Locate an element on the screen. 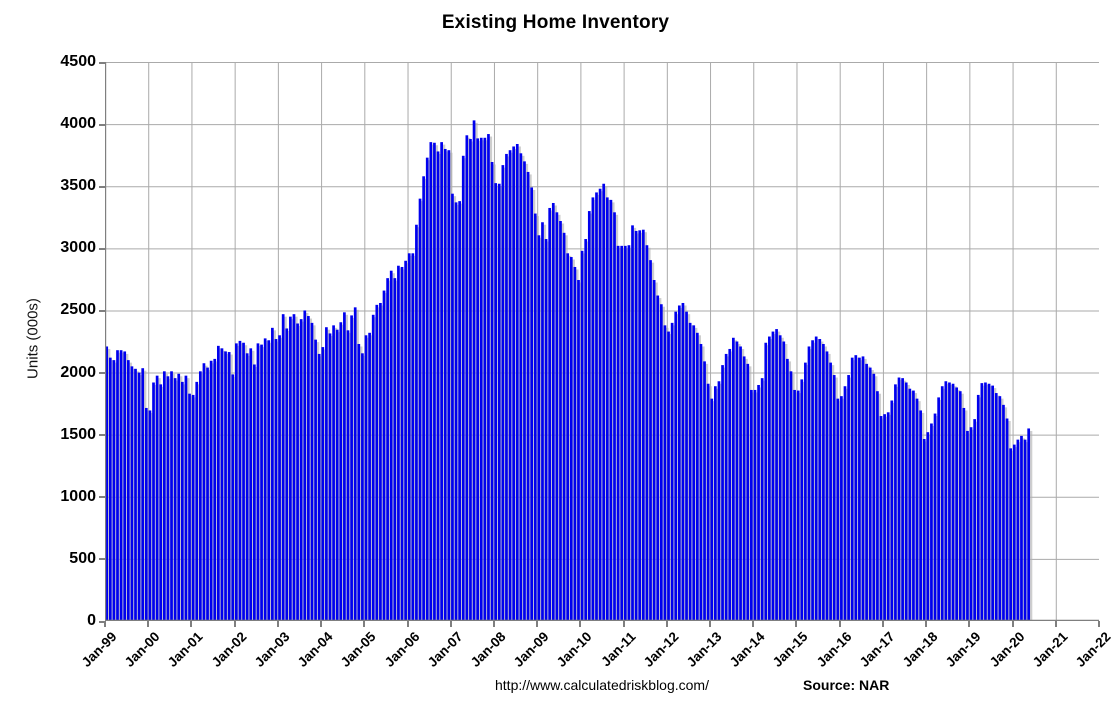  footer-url-text: http://www.calculatedriskblog.com/ is located at coordinates (602, 685).